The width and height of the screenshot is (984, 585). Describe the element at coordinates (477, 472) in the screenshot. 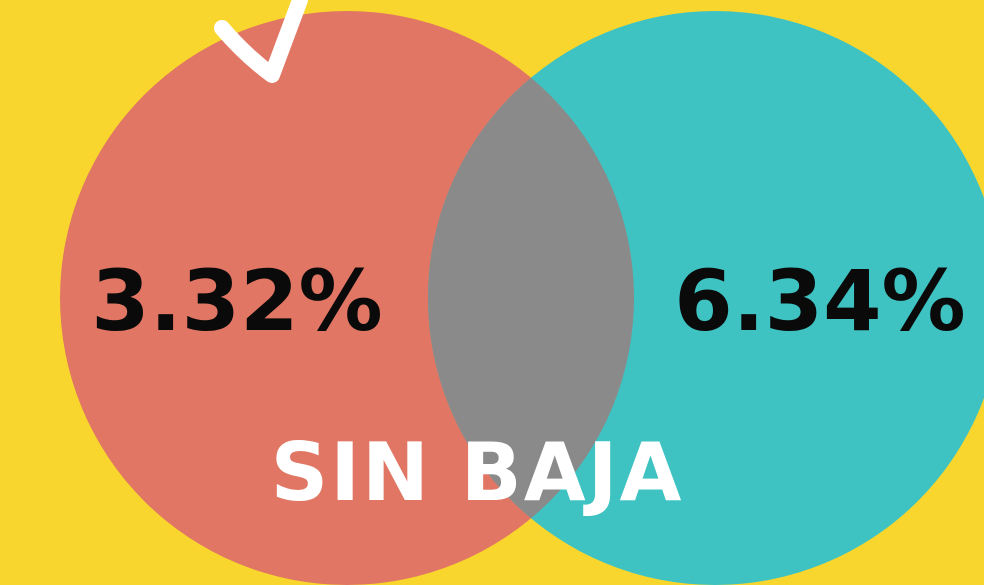

I see `caption: SIN BAJA` at that location.